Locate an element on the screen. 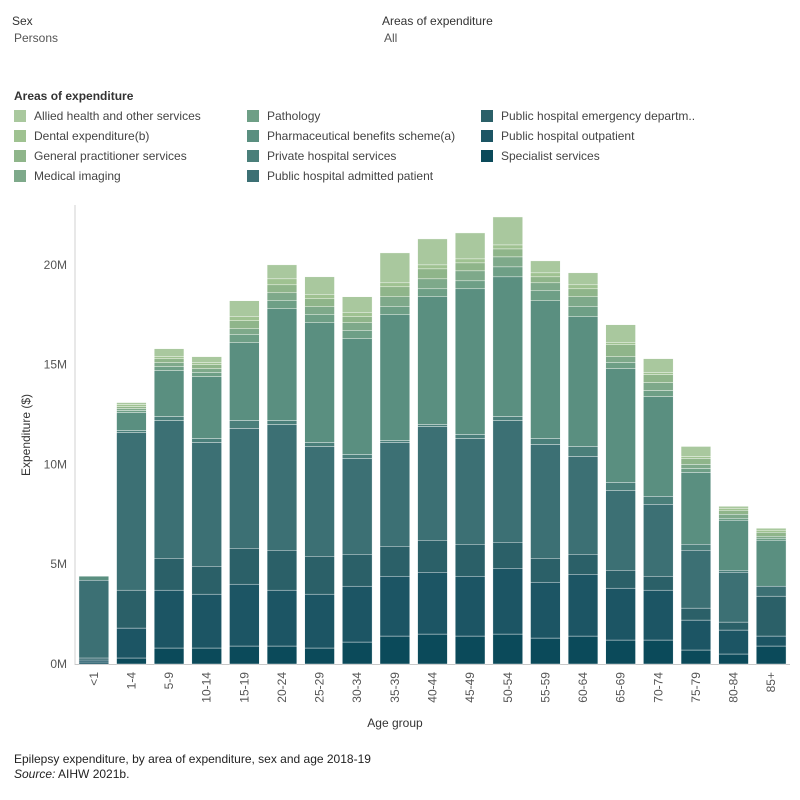 The image size is (800, 800). legend-item-general-practitioner: General practitioner services is located at coordinates (107, 156).